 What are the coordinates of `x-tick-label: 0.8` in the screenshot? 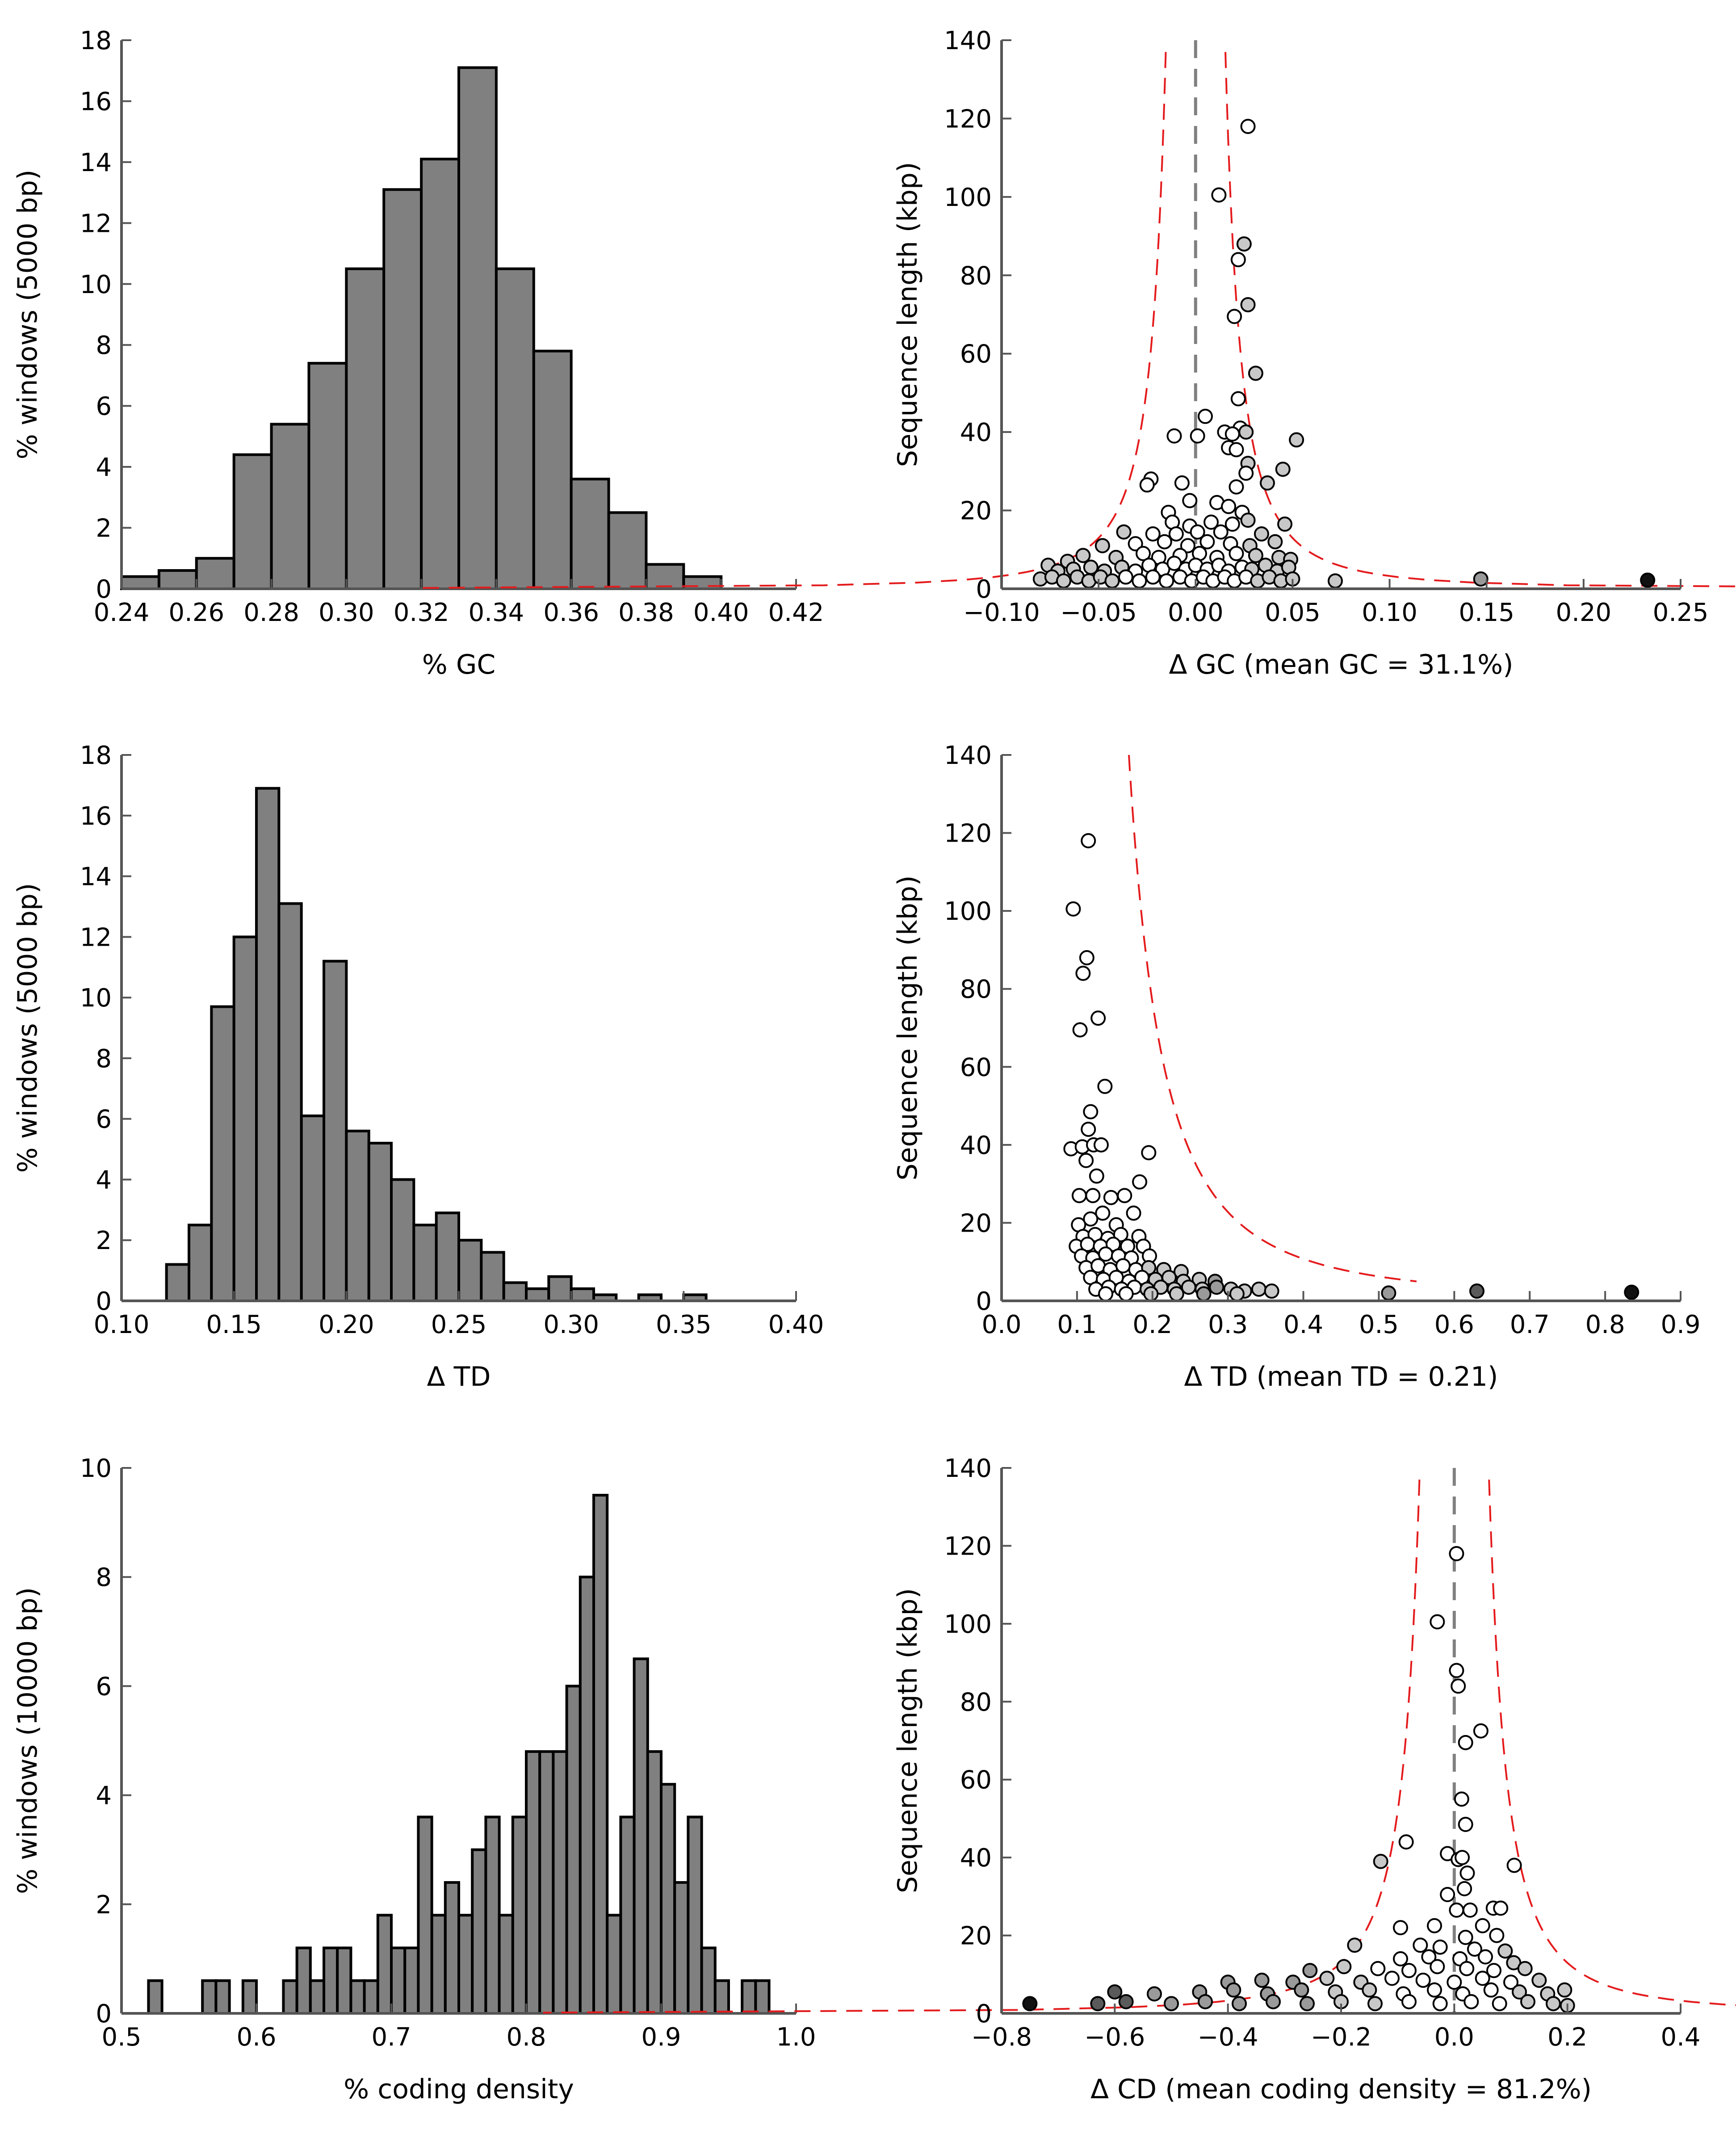 It's located at (526, 2038).